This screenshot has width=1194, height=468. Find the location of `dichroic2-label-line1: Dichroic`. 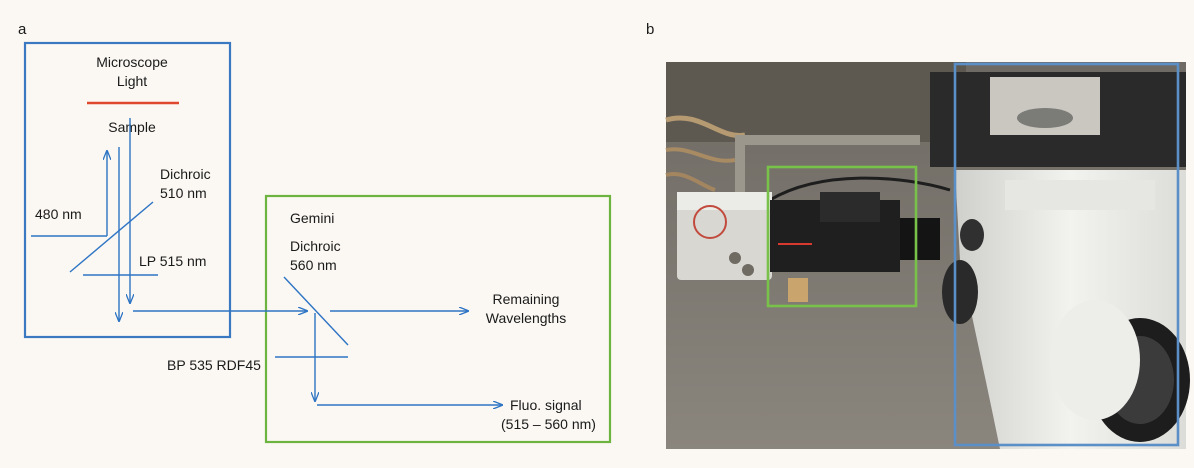

dichroic2-label-line1: Dichroic is located at coordinates (315, 246).